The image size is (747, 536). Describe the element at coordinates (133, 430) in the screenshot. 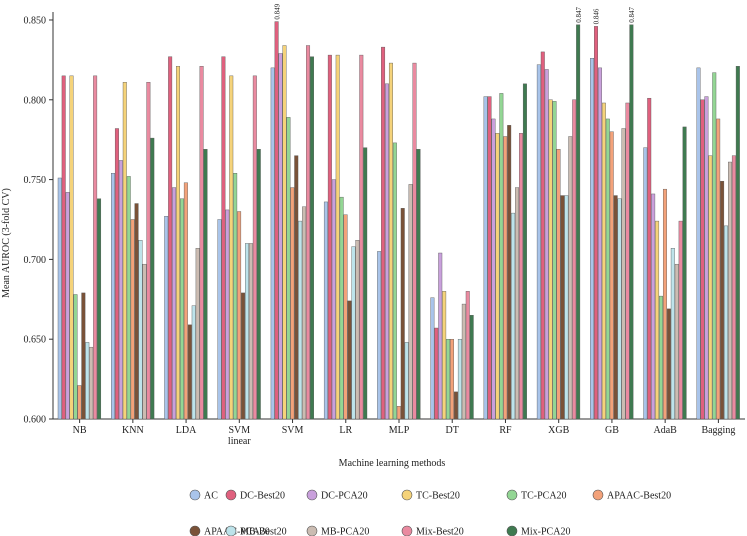

I see `x-tick-label: KNN` at that location.